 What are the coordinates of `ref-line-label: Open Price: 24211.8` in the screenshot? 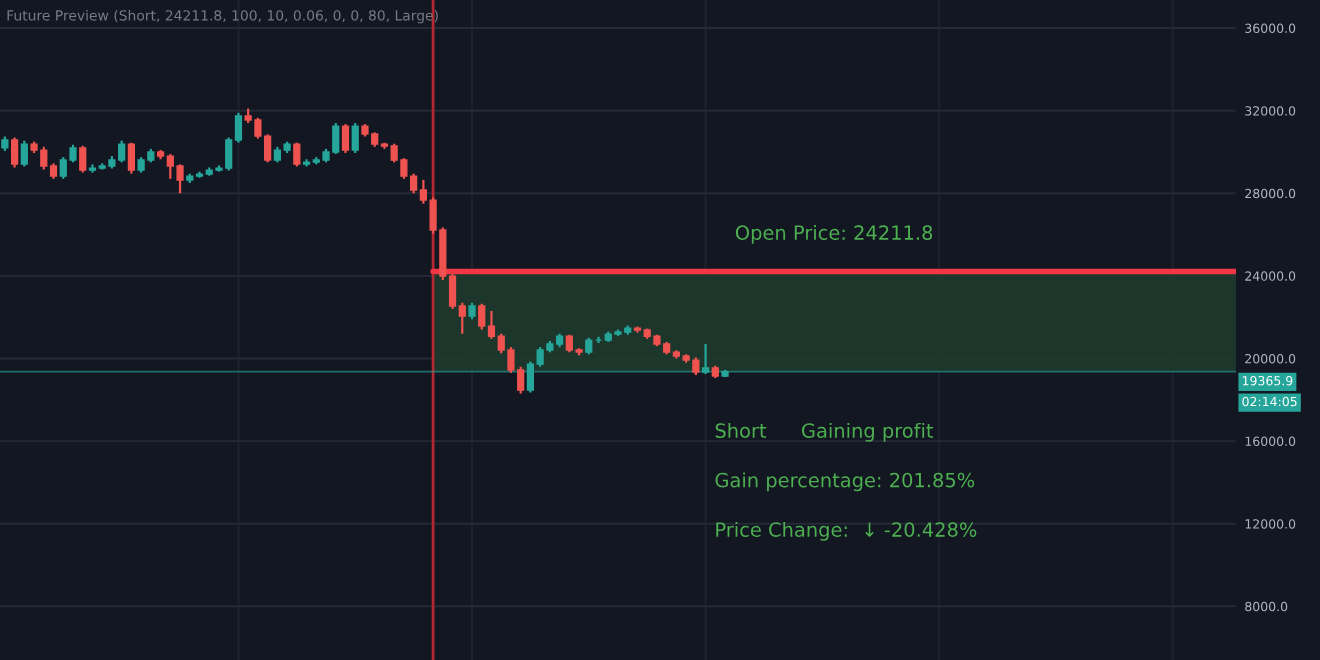 It's located at (834, 234).